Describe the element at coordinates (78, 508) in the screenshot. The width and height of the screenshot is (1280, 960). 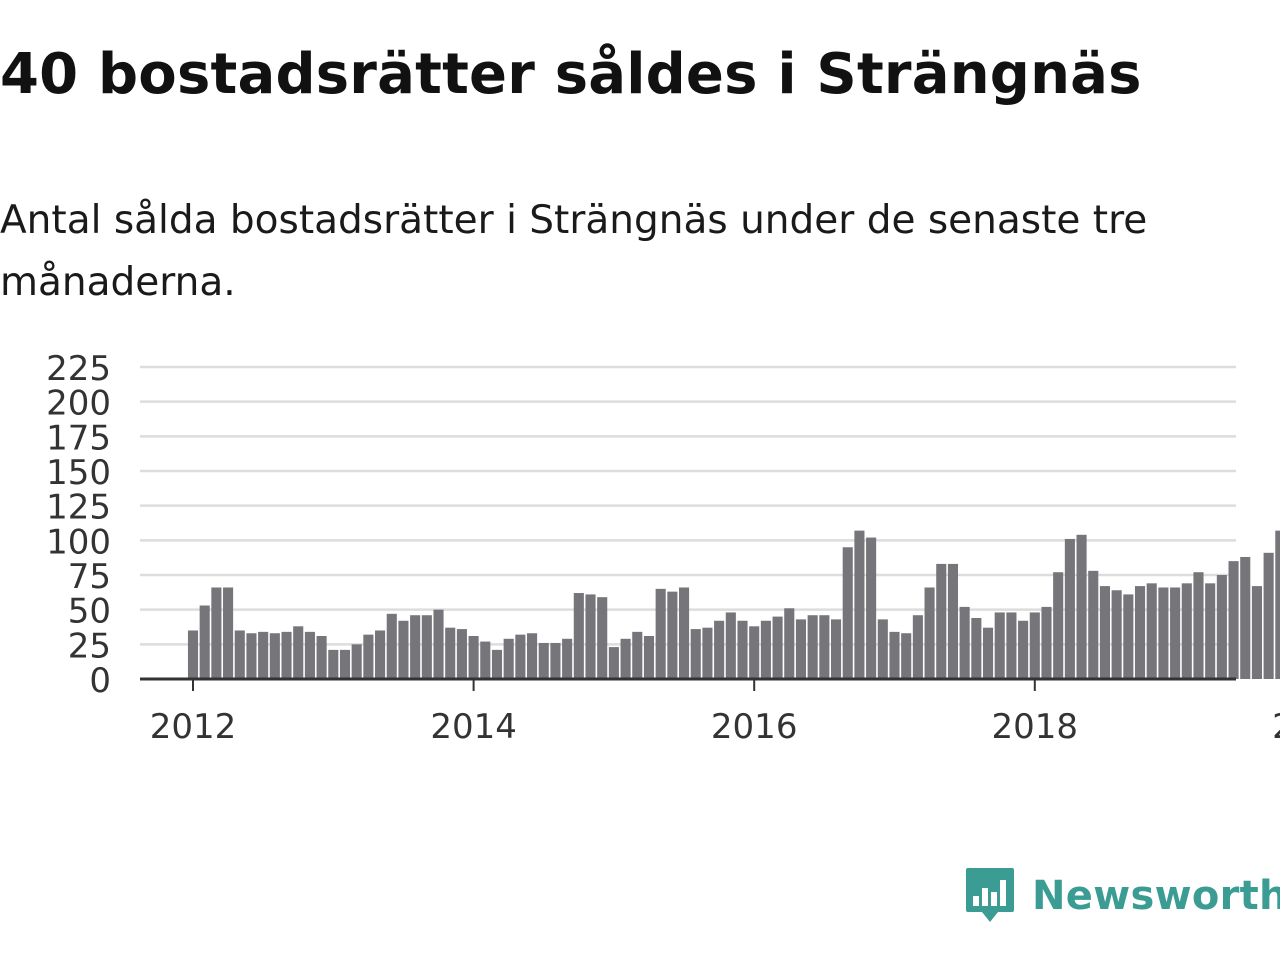
I see `y-tick-label: 125` at that location.